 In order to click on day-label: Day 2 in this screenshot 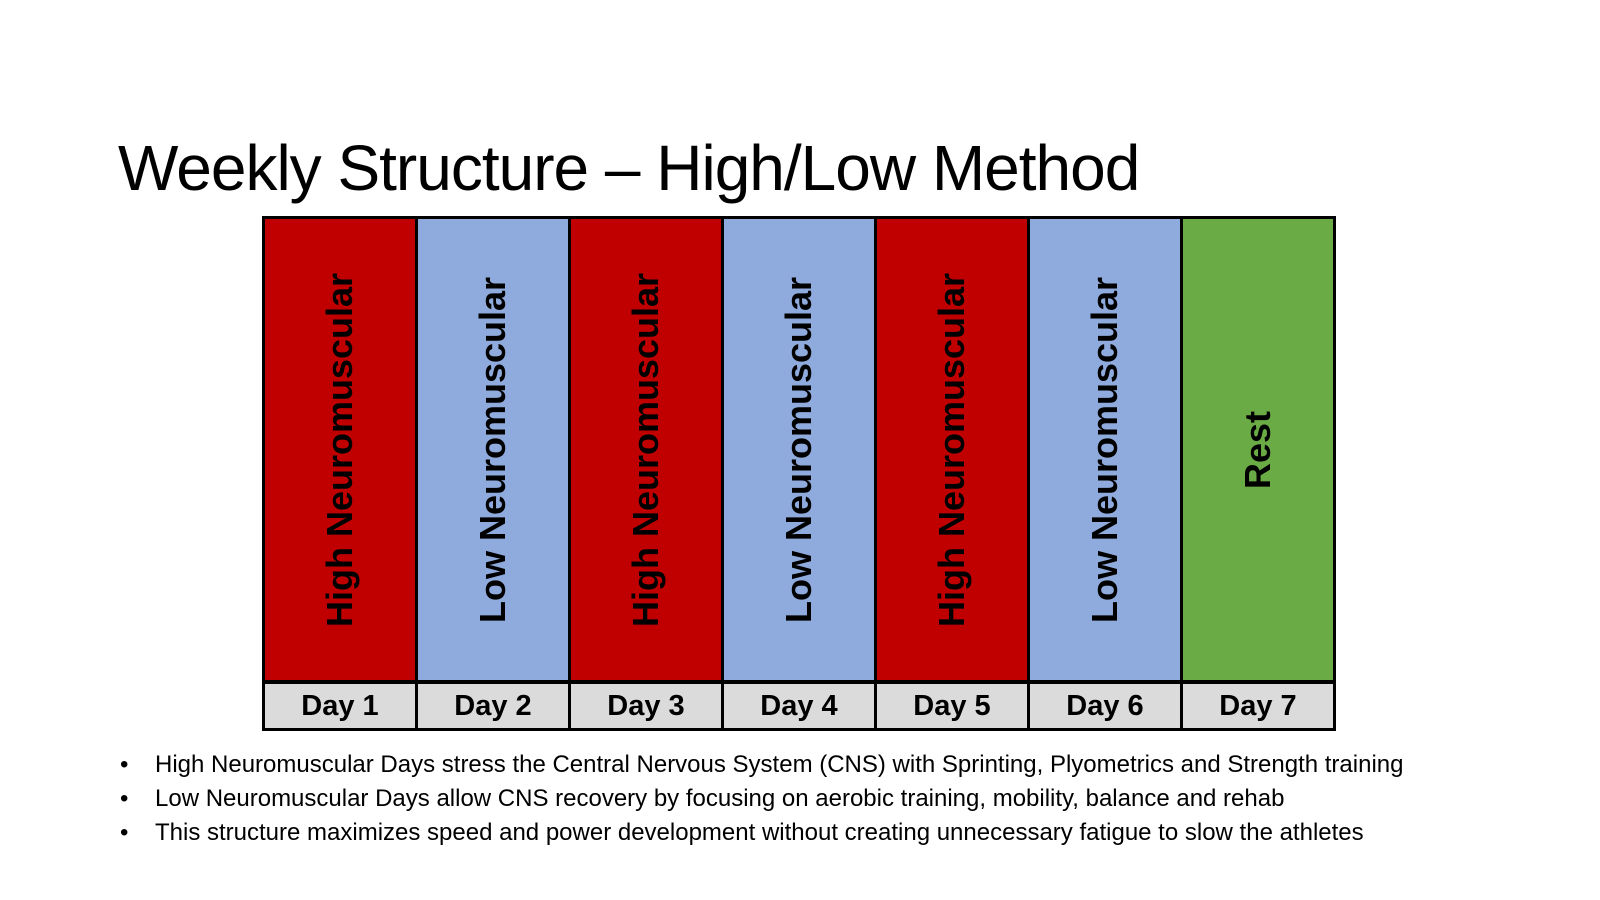, I will do `click(493, 705)`.